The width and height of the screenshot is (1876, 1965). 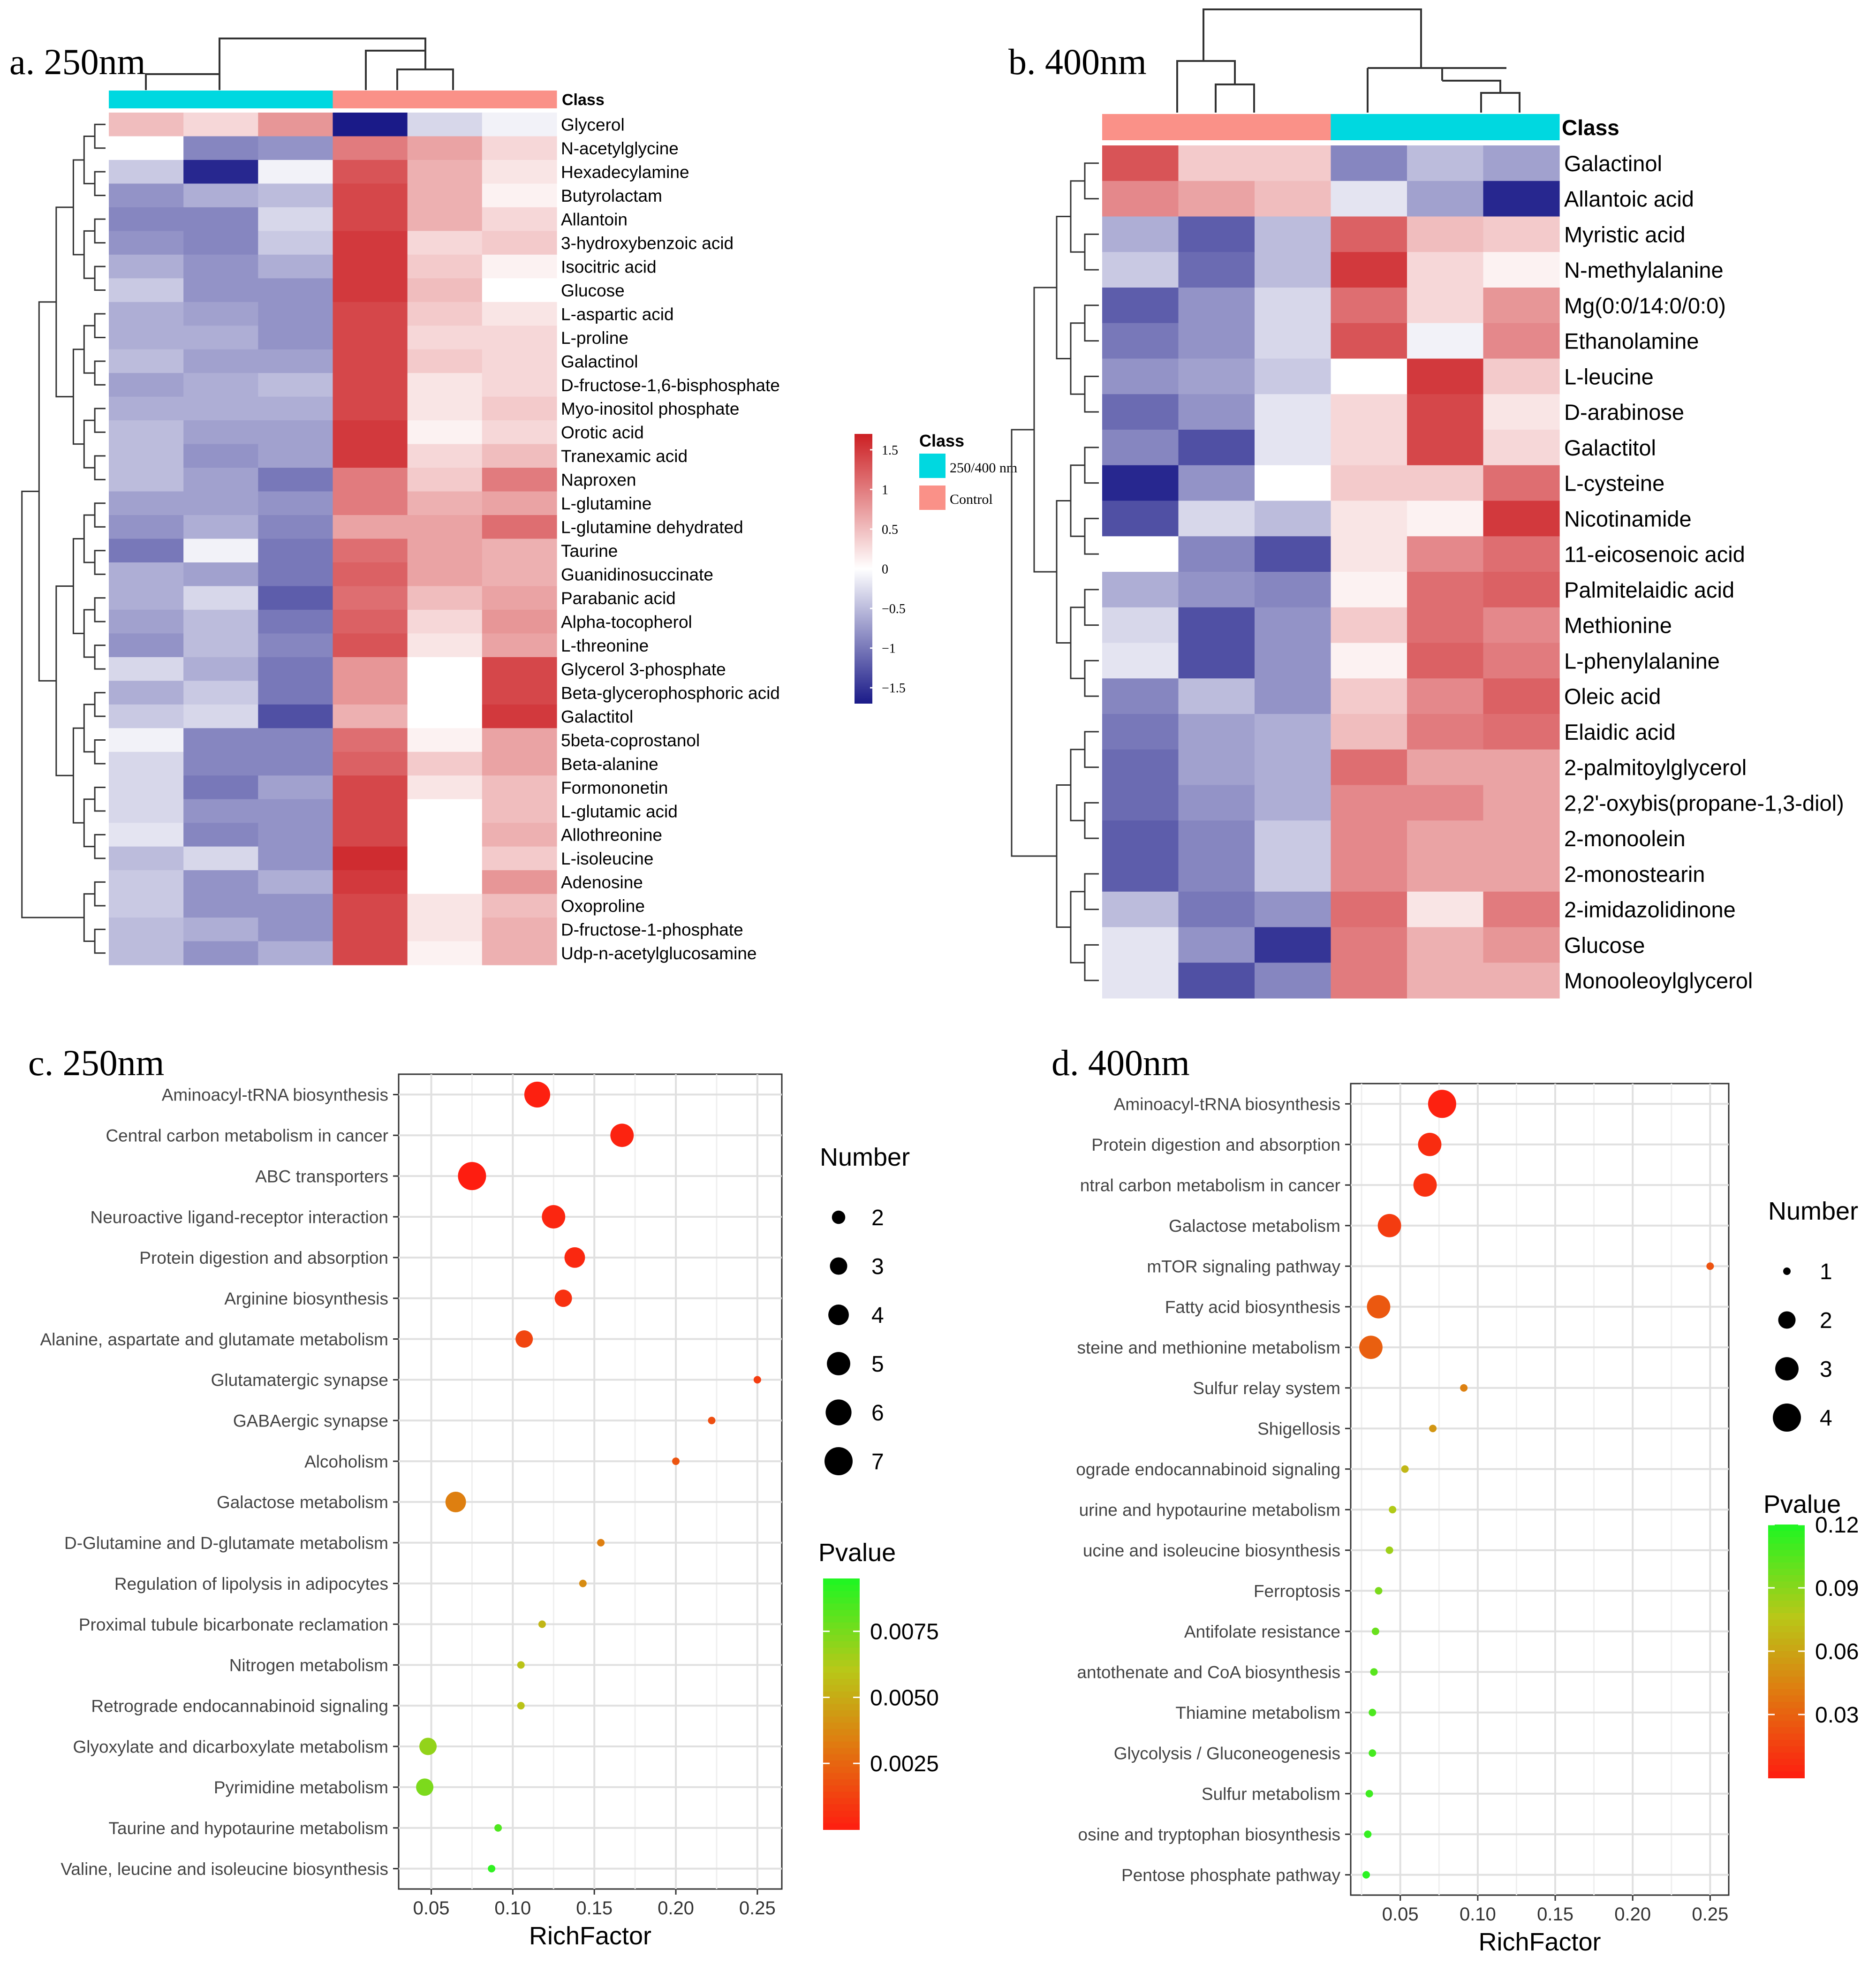 I want to click on pathway-label: steine and methionine metabolism, so click(x=1209, y=1348).